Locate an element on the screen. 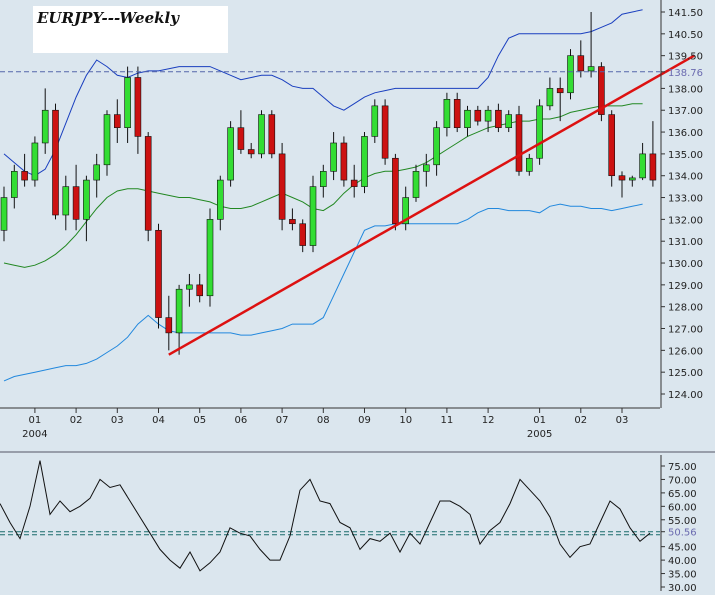 The width and height of the screenshot is (715, 595). x-tick-label: 02 is located at coordinates (580, 420).